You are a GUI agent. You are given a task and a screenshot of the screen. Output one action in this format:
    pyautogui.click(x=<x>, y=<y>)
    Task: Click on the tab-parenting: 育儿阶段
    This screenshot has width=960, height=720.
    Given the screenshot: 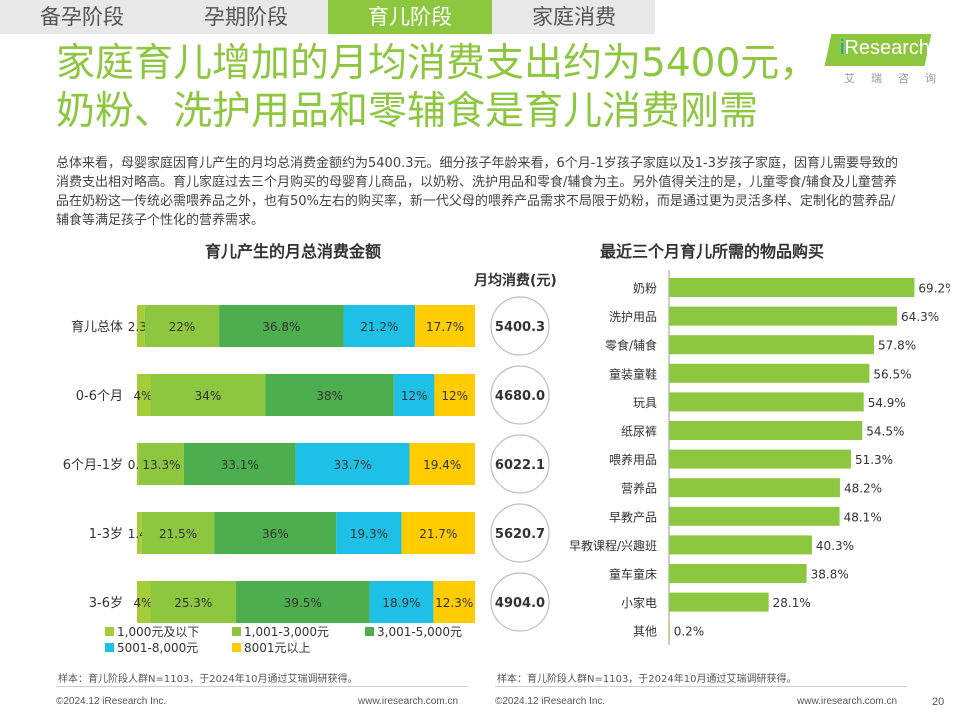 What is the action you would take?
    pyautogui.click(x=410, y=17)
    